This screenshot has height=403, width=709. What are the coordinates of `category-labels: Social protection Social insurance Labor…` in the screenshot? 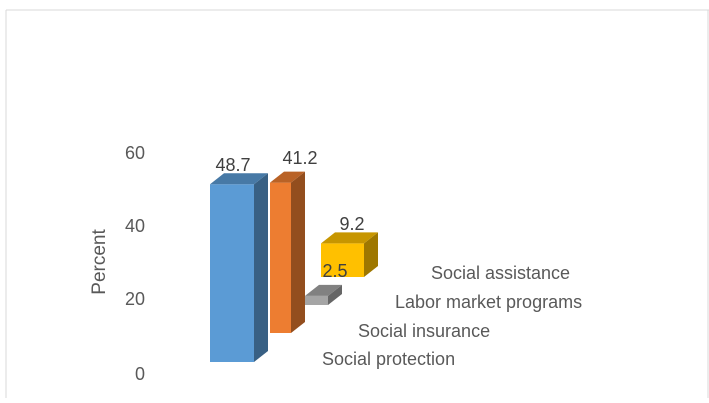 It's located at (452, 316).